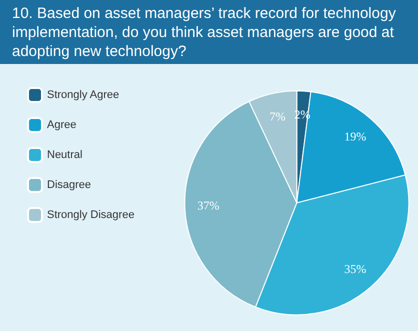 This screenshot has width=418, height=331. I want to click on legend-label: Agree, so click(61, 125).